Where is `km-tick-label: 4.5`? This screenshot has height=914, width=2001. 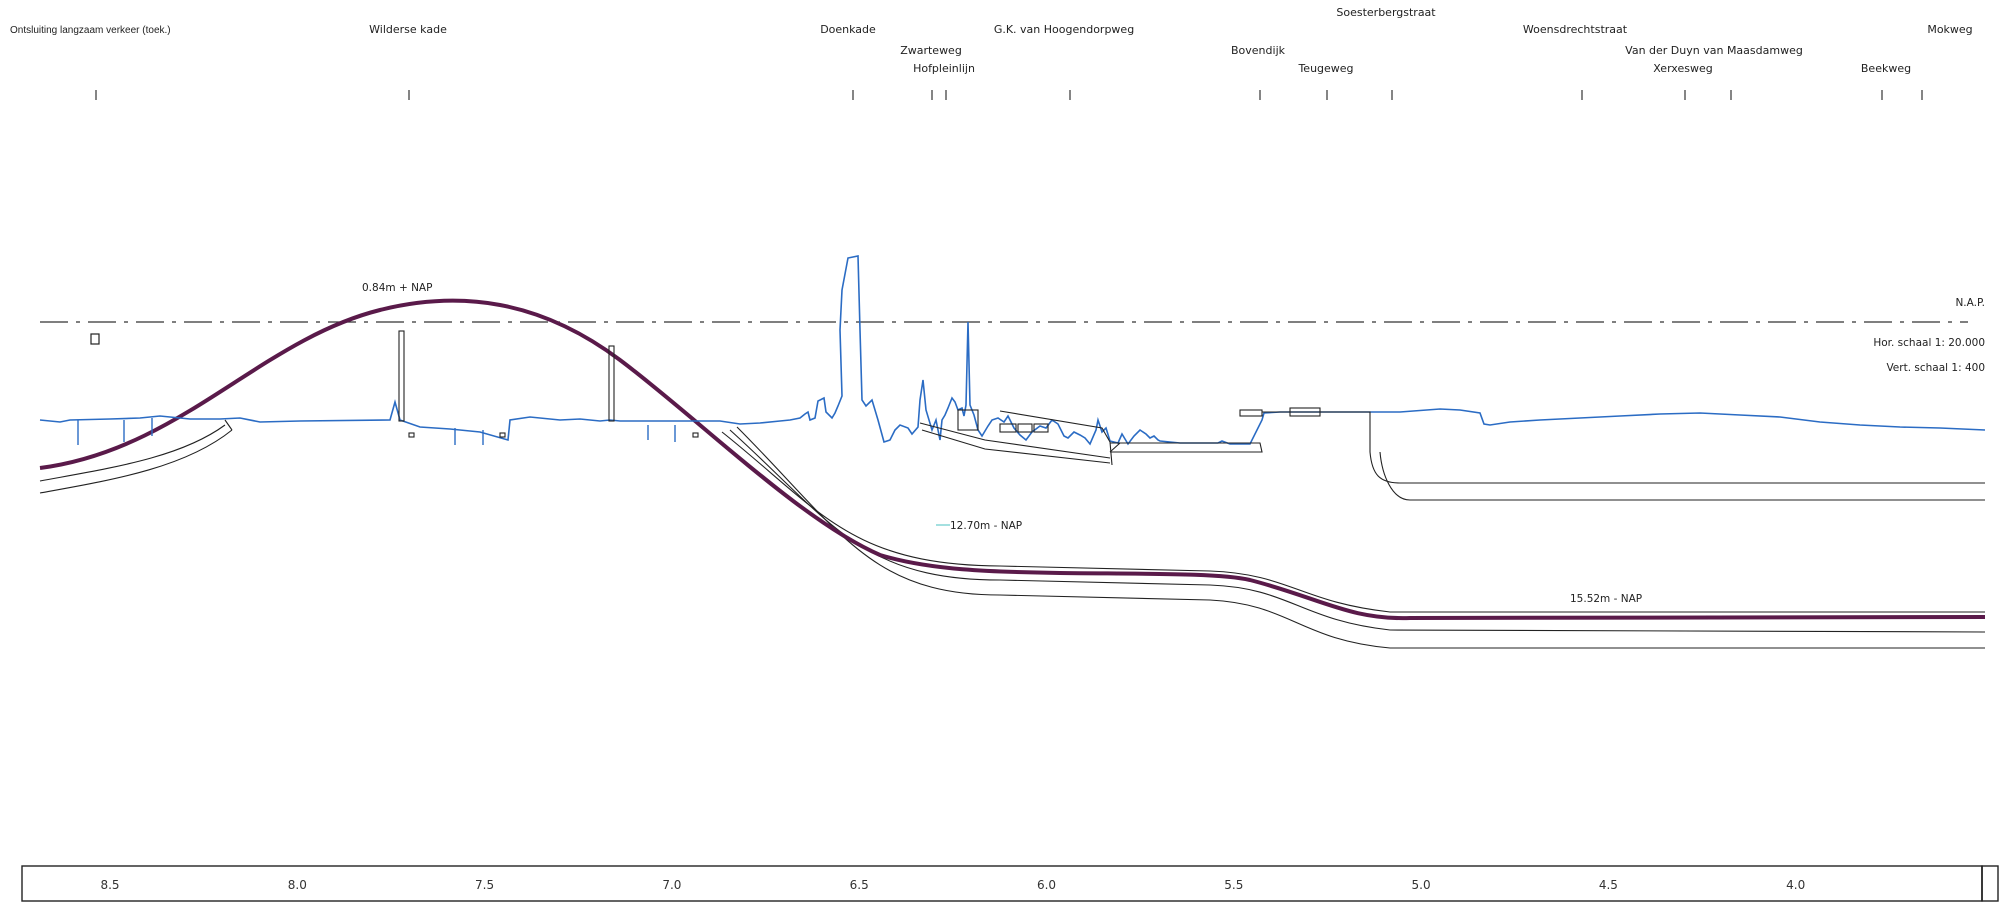 km-tick-label: 4.5 is located at coordinates (1608, 885).